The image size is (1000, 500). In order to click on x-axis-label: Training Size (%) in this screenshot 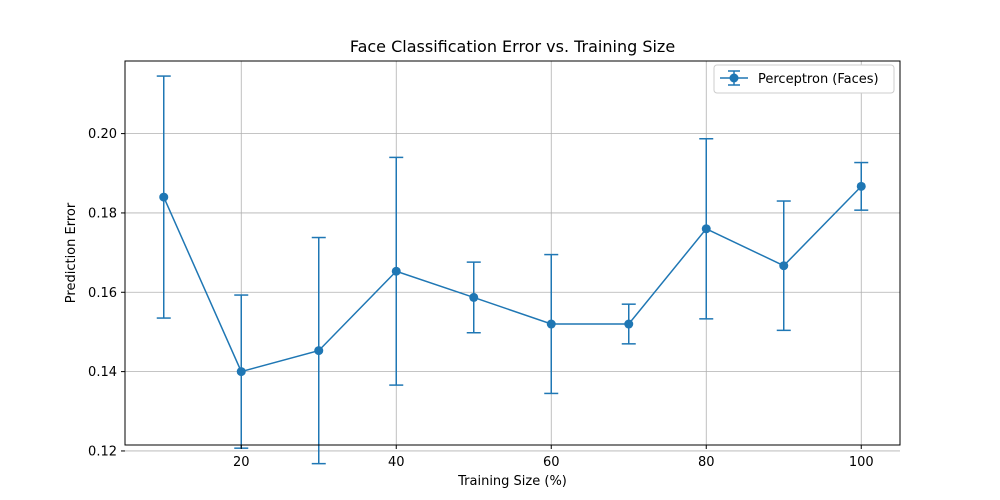, I will do `click(512, 481)`.